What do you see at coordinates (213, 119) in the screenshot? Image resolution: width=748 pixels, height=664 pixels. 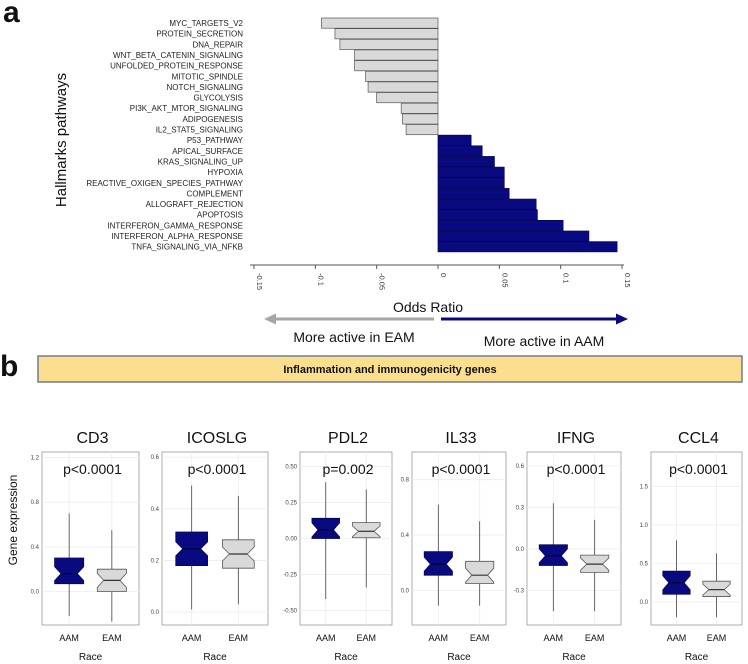 I see `pathway-label: ADIPOGENESIS` at bounding box center [213, 119].